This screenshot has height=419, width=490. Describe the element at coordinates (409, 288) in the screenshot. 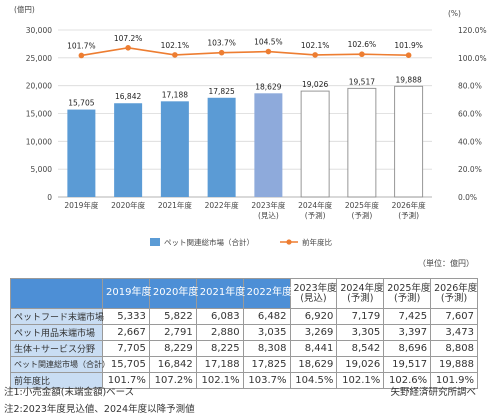

I see `header-year-label: 2025年度` at that location.